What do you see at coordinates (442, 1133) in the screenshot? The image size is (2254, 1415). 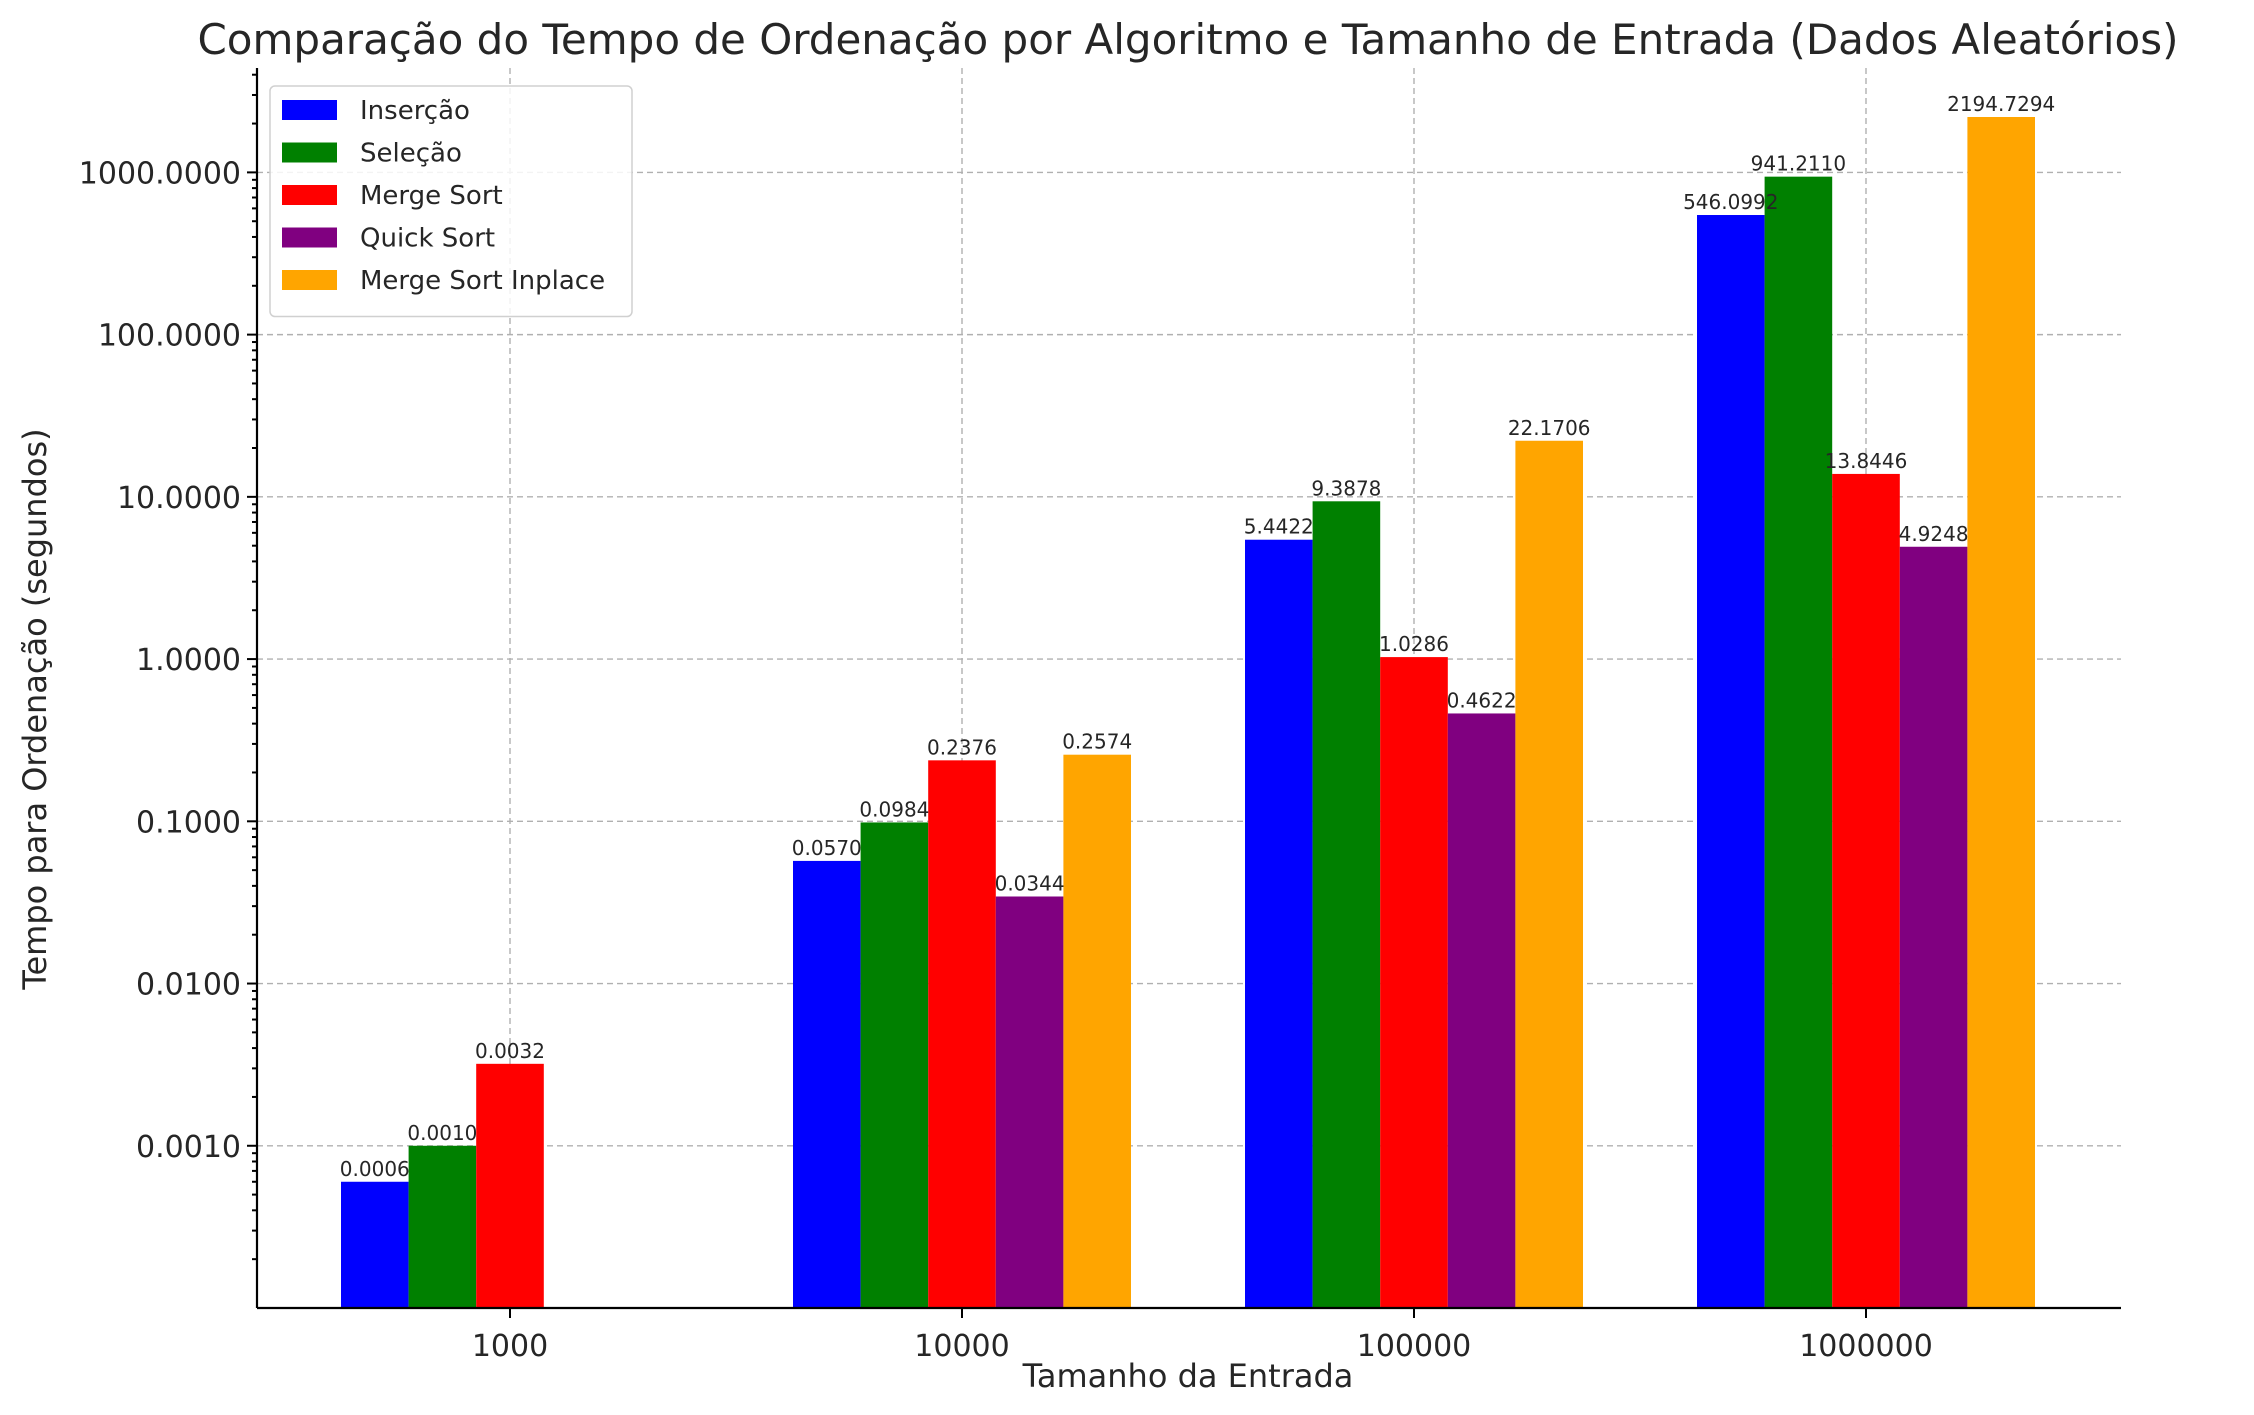 I see `bar-value-label: 0.0010` at bounding box center [442, 1133].